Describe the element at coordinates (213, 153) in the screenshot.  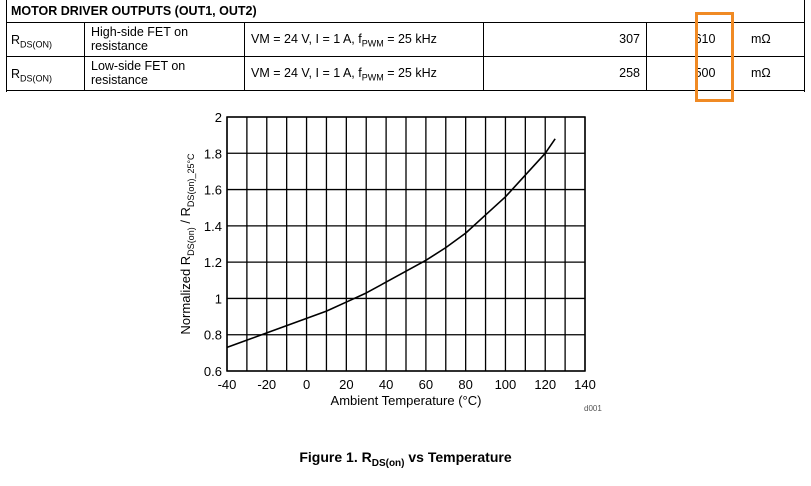
I see `y-tick-label: 1.8` at that location.